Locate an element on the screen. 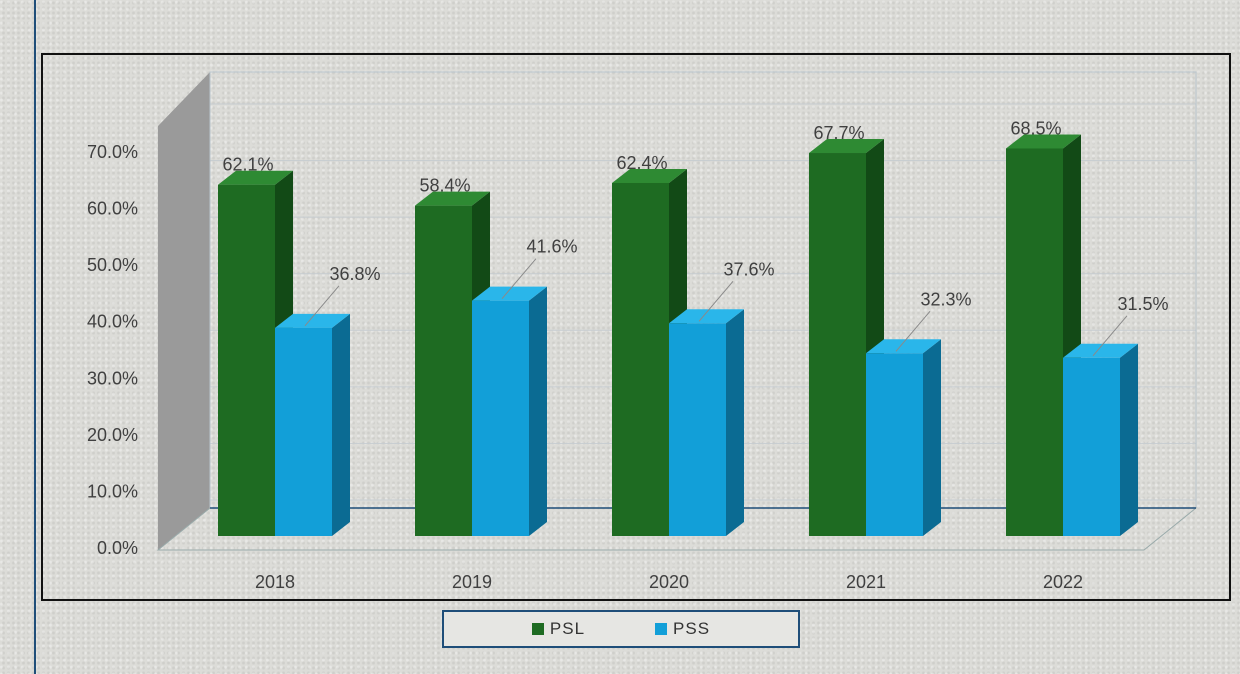 This screenshot has width=1240, height=674. x-tick-label-2020: 2020 is located at coordinates (669, 582).